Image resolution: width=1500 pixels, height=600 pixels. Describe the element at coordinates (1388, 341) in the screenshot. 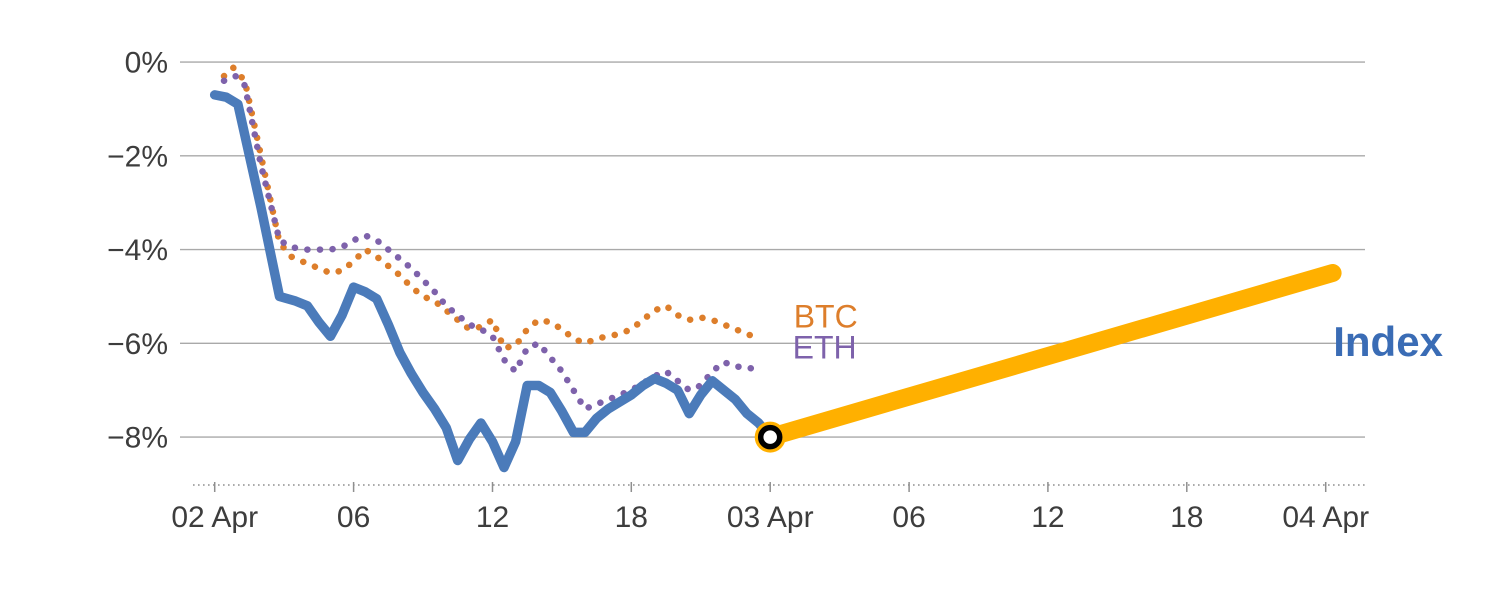

I see `label-index: Index` at that location.